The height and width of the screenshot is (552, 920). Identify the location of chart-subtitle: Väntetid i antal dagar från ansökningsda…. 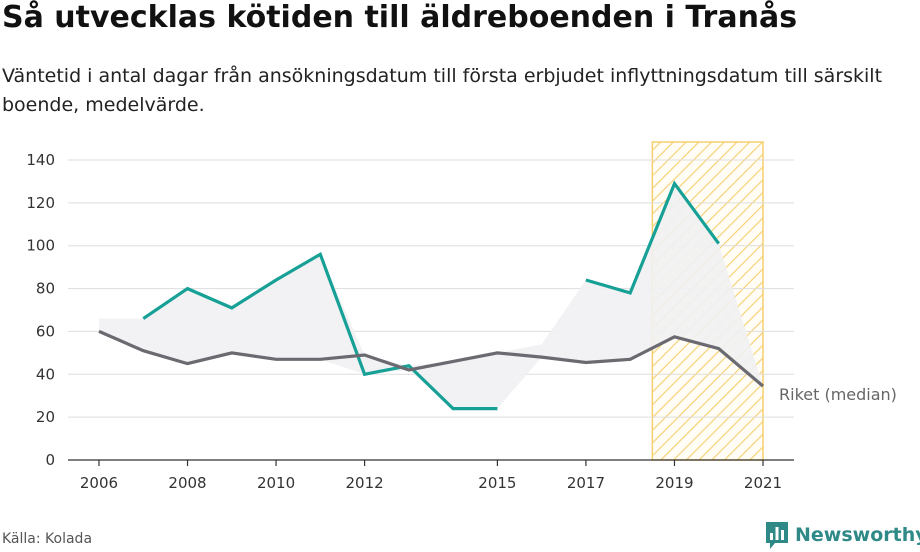
(442, 90).